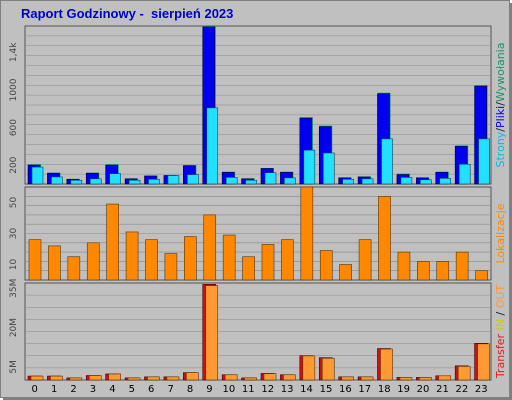  What do you see at coordinates (500, 332) in the screenshot?
I see `legend-label-transfer: Transfer IN / OUT` at bounding box center [500, 332].